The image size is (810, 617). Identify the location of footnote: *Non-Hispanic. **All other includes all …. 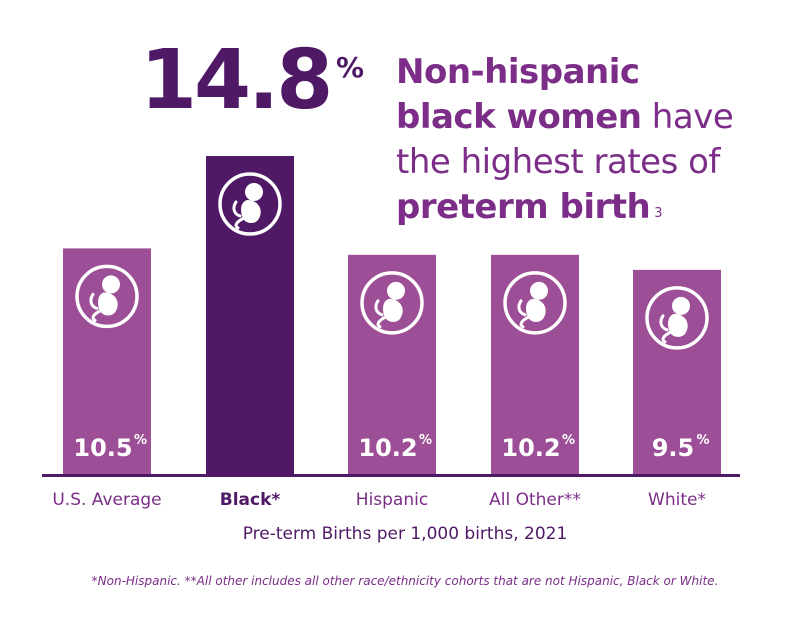
(405, 581).